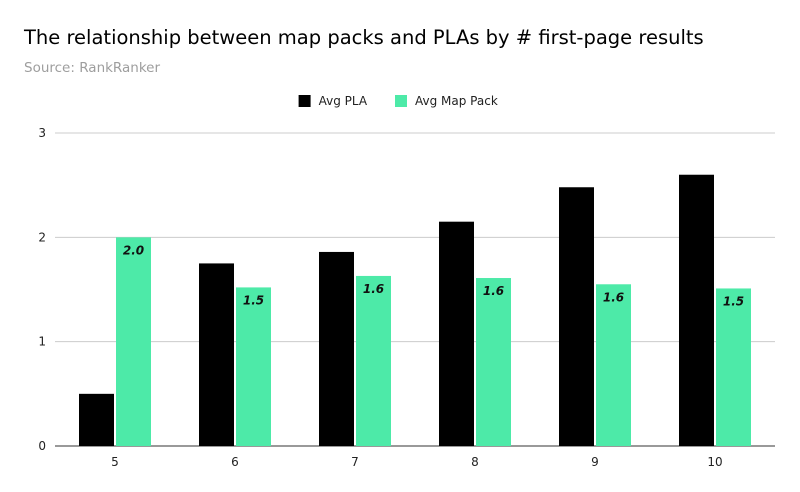 This screenshot has width=800, height=492. What do you see at coordinates (42, 133) in the screenshot?
I see `y-tick-label: 3` at bounding box center [42, 133].